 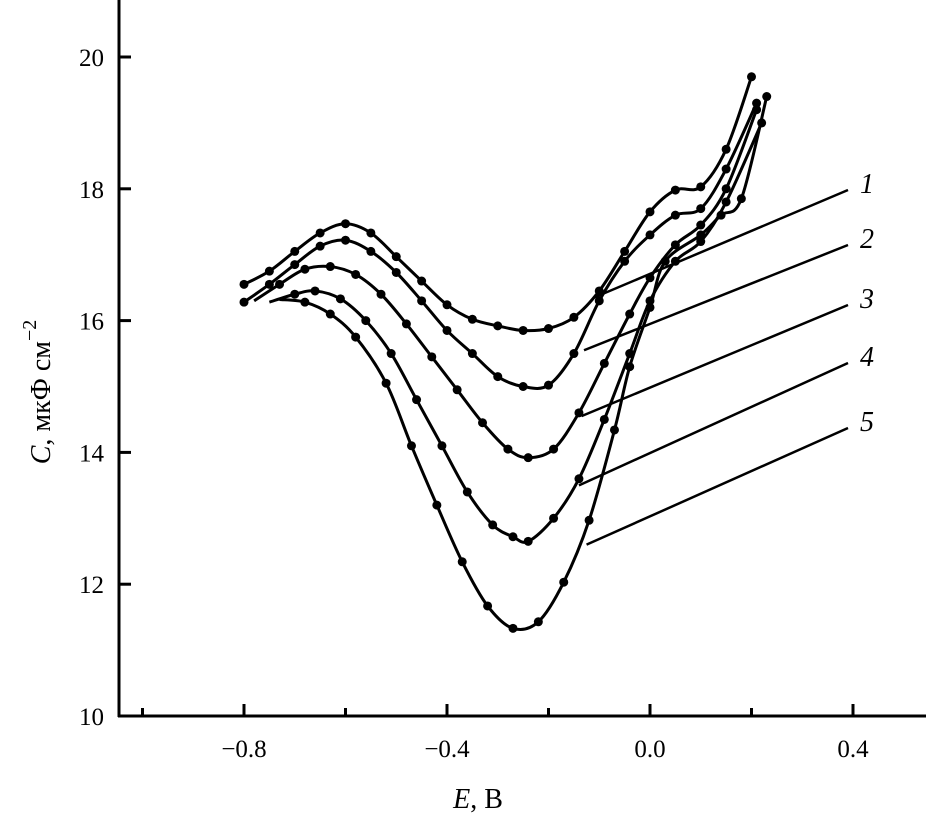 What do you see at coordinates (477, 799) in the screenshot?
I see `x-axis-title: E, В` at bounding box center [477, 799].